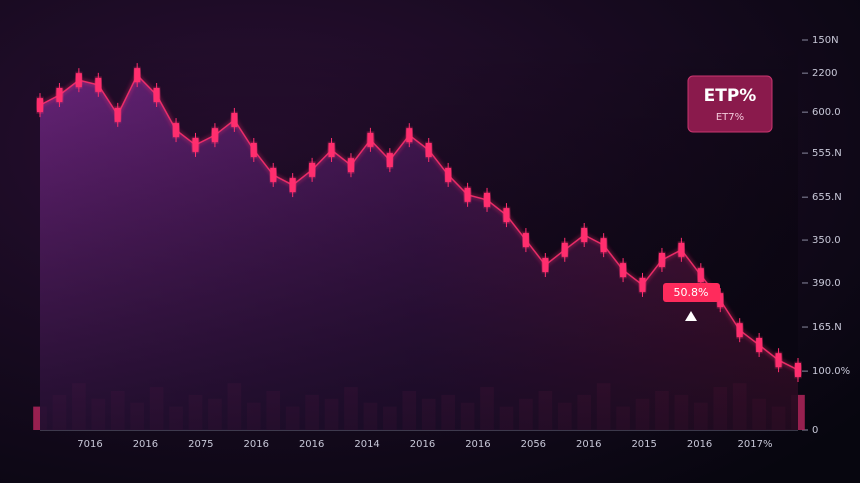 The height and width of the screenshot is (483, 860). Describe the element at coordinates (826, 240) in the screenshot. I see `y-tick-label: 350.0` at that location.